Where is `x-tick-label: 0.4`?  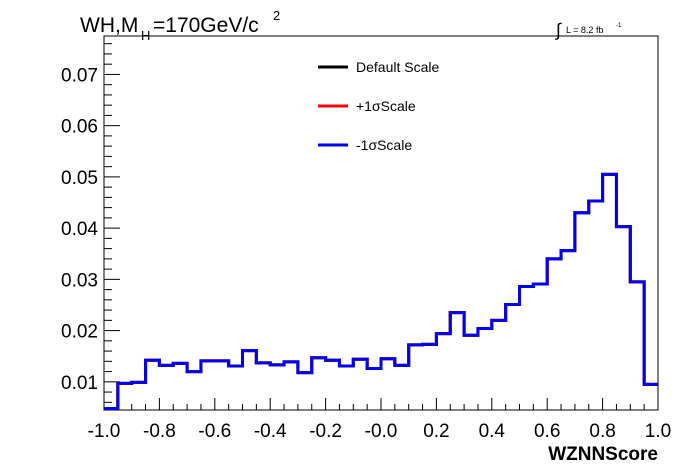 x-tick-label: 0.4 is located at coordinates (492, 431).